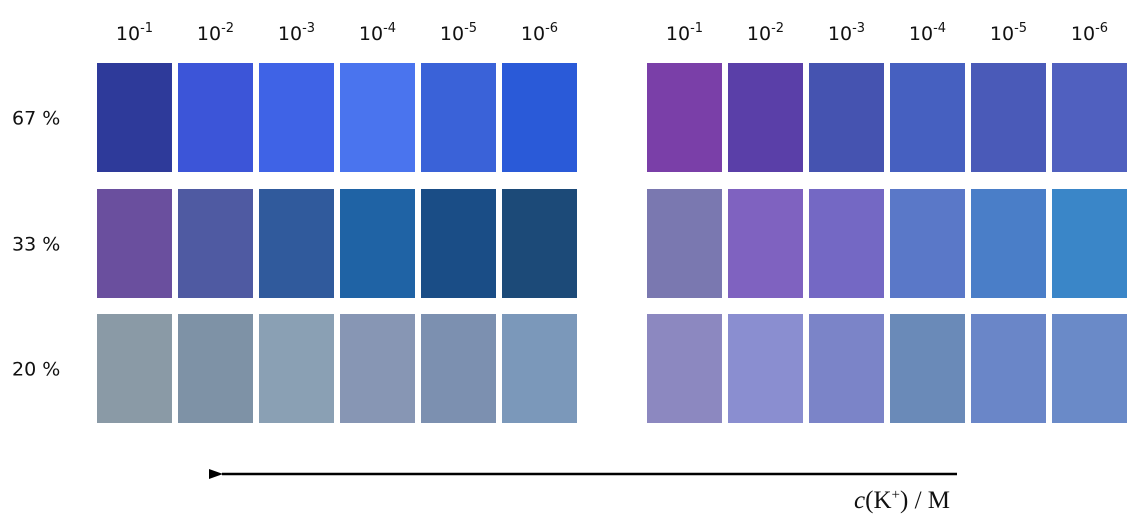 The width and height of the screenshot is (1139, 518). Describe the element at coordinates (36, 119) in the screenshot. I see `row-label: 67 %` at that location.